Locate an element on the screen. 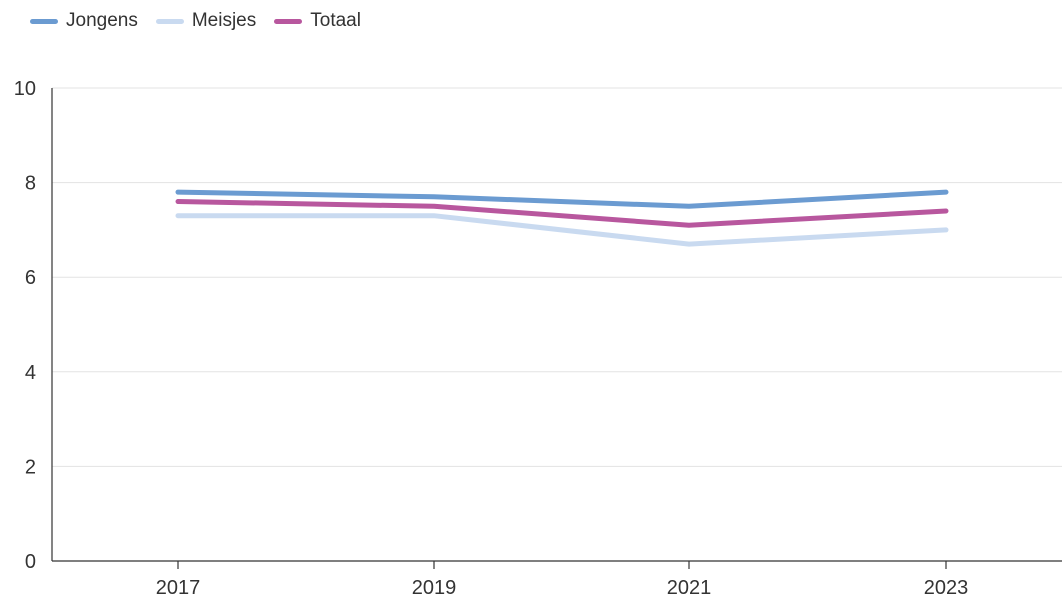 Image resolution: width=1062 pixels, height=599 pixels. y-tick-label-0: 0 is located at coordinates (30, 562).